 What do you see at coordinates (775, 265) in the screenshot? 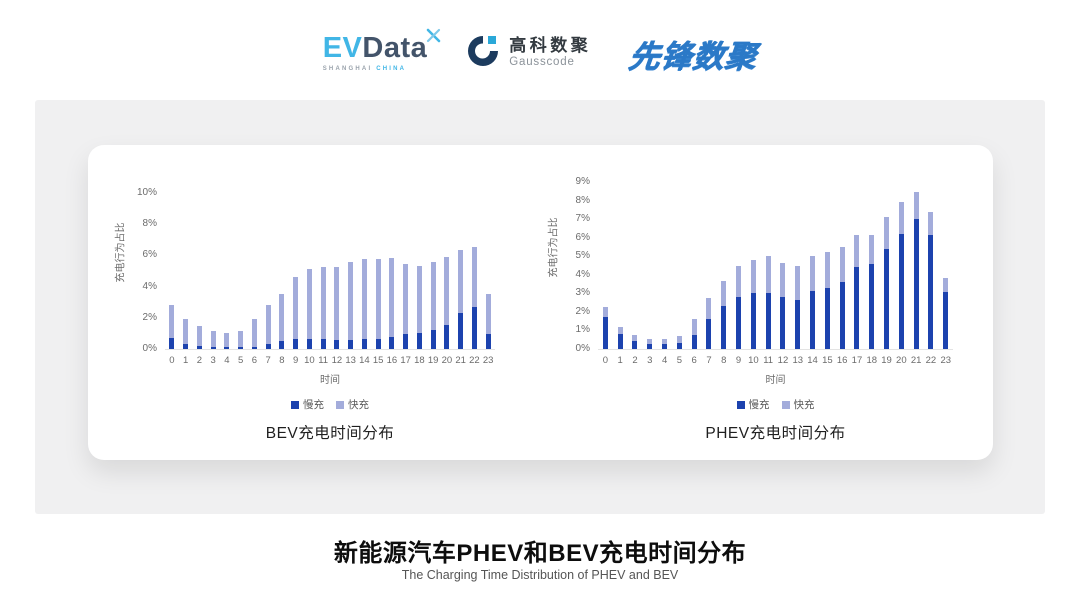
I see `phev-bars` at bounding box center [775, 265].